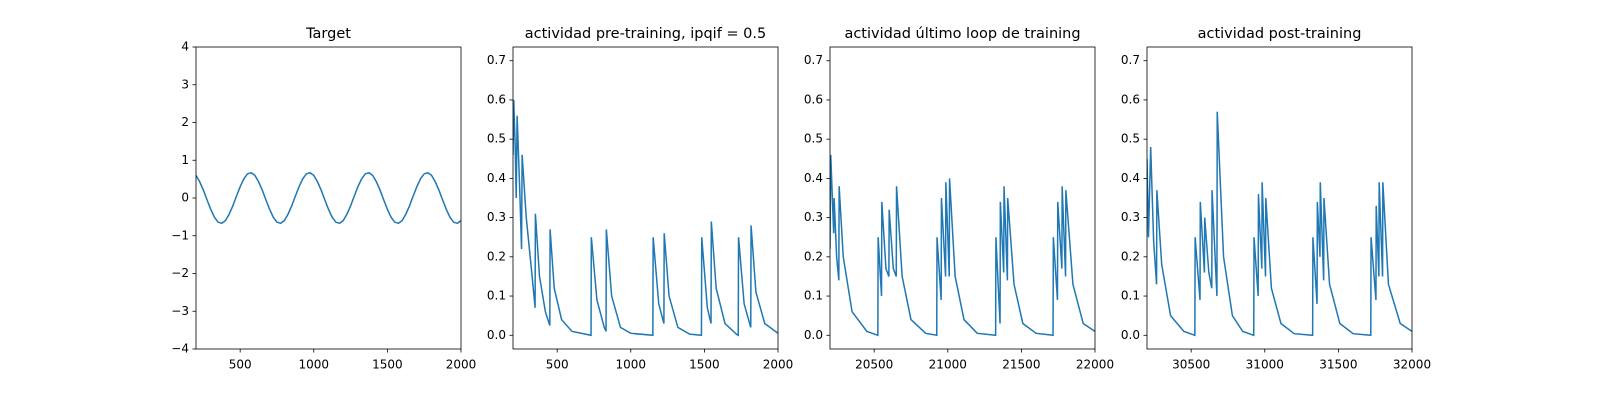  Describe the element at coordinates (185, 160) in the screenshot. I see `y-tick-label: 1` at that location.